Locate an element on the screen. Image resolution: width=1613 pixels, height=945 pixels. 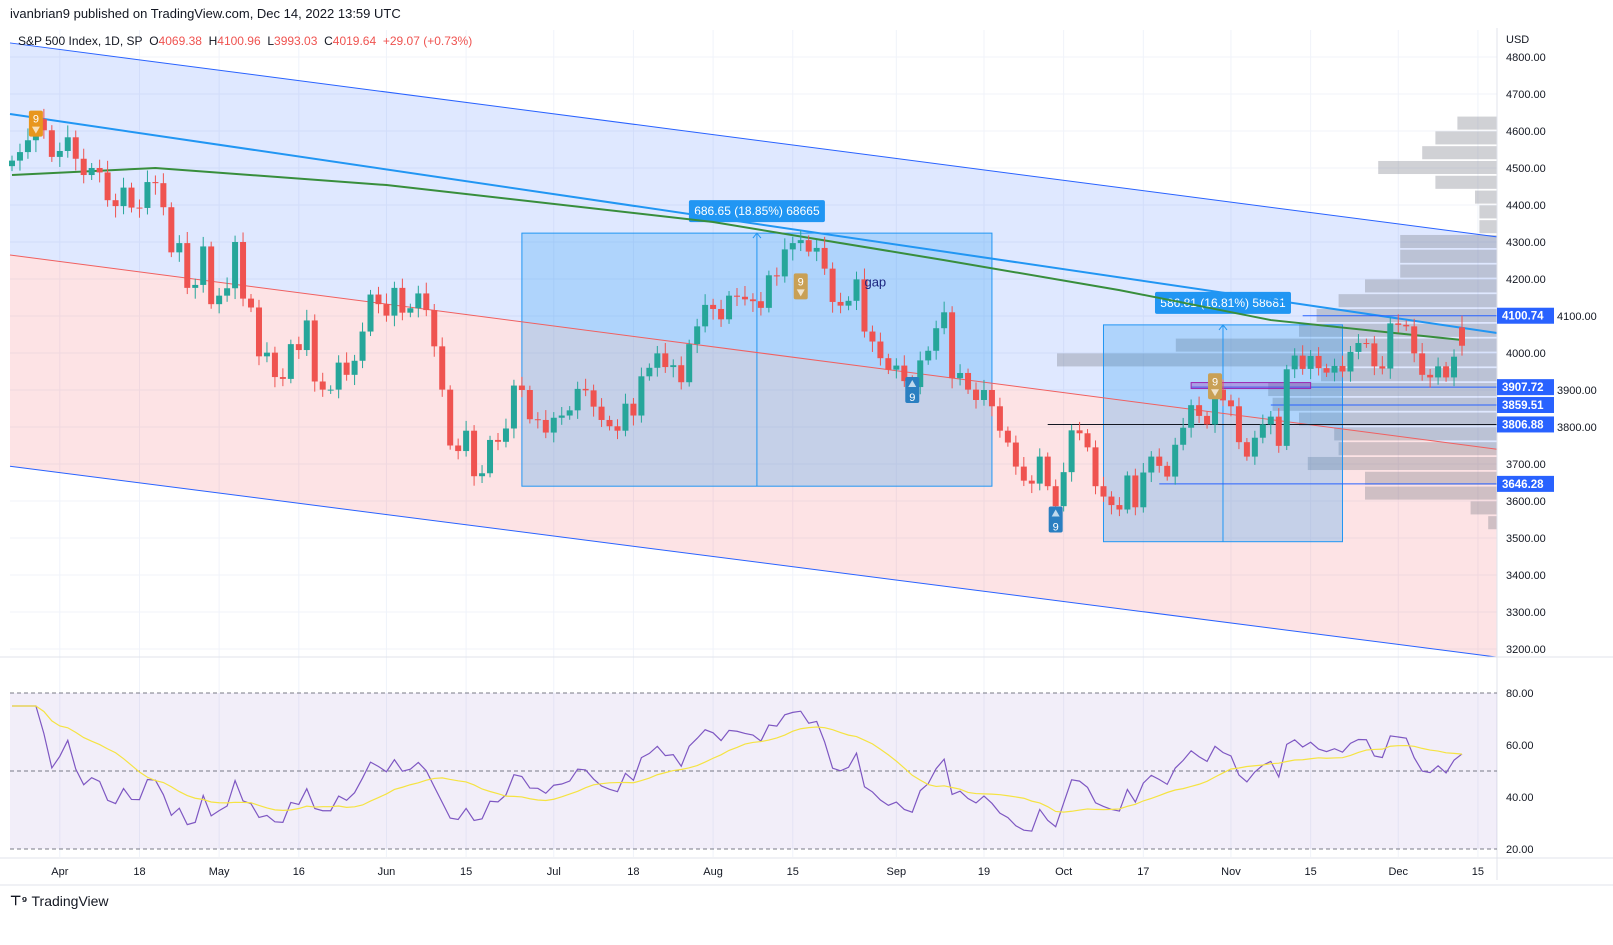
measure-arrowhead is located at coordinates (1223, 327).